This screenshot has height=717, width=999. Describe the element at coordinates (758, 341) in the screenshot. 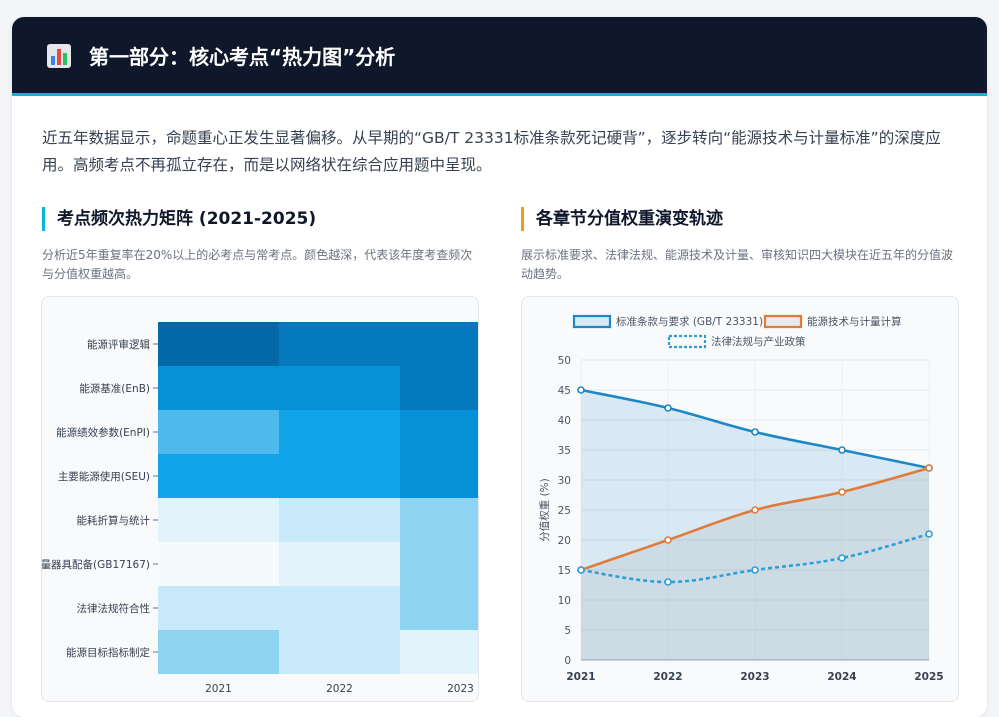

I see `legend-label: 法律法规与产业政策` at that location.